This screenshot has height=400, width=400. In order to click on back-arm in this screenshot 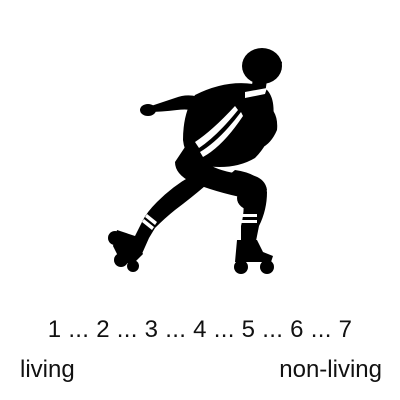, I will do `click(176, 104)`.